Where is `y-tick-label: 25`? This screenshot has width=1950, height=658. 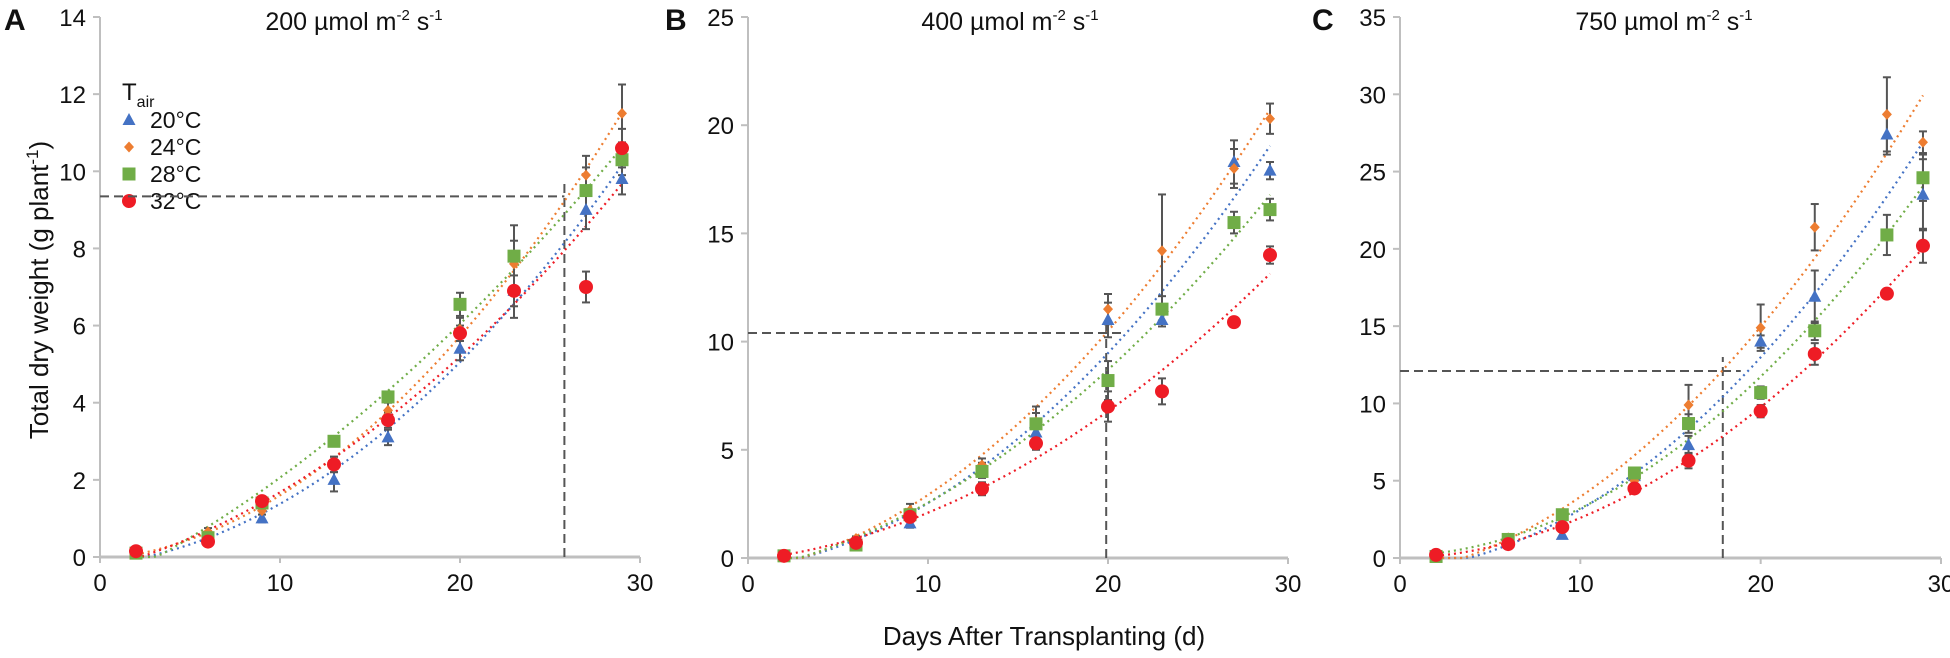
y-tick-label: 25 is located at coordinates (720, 18).